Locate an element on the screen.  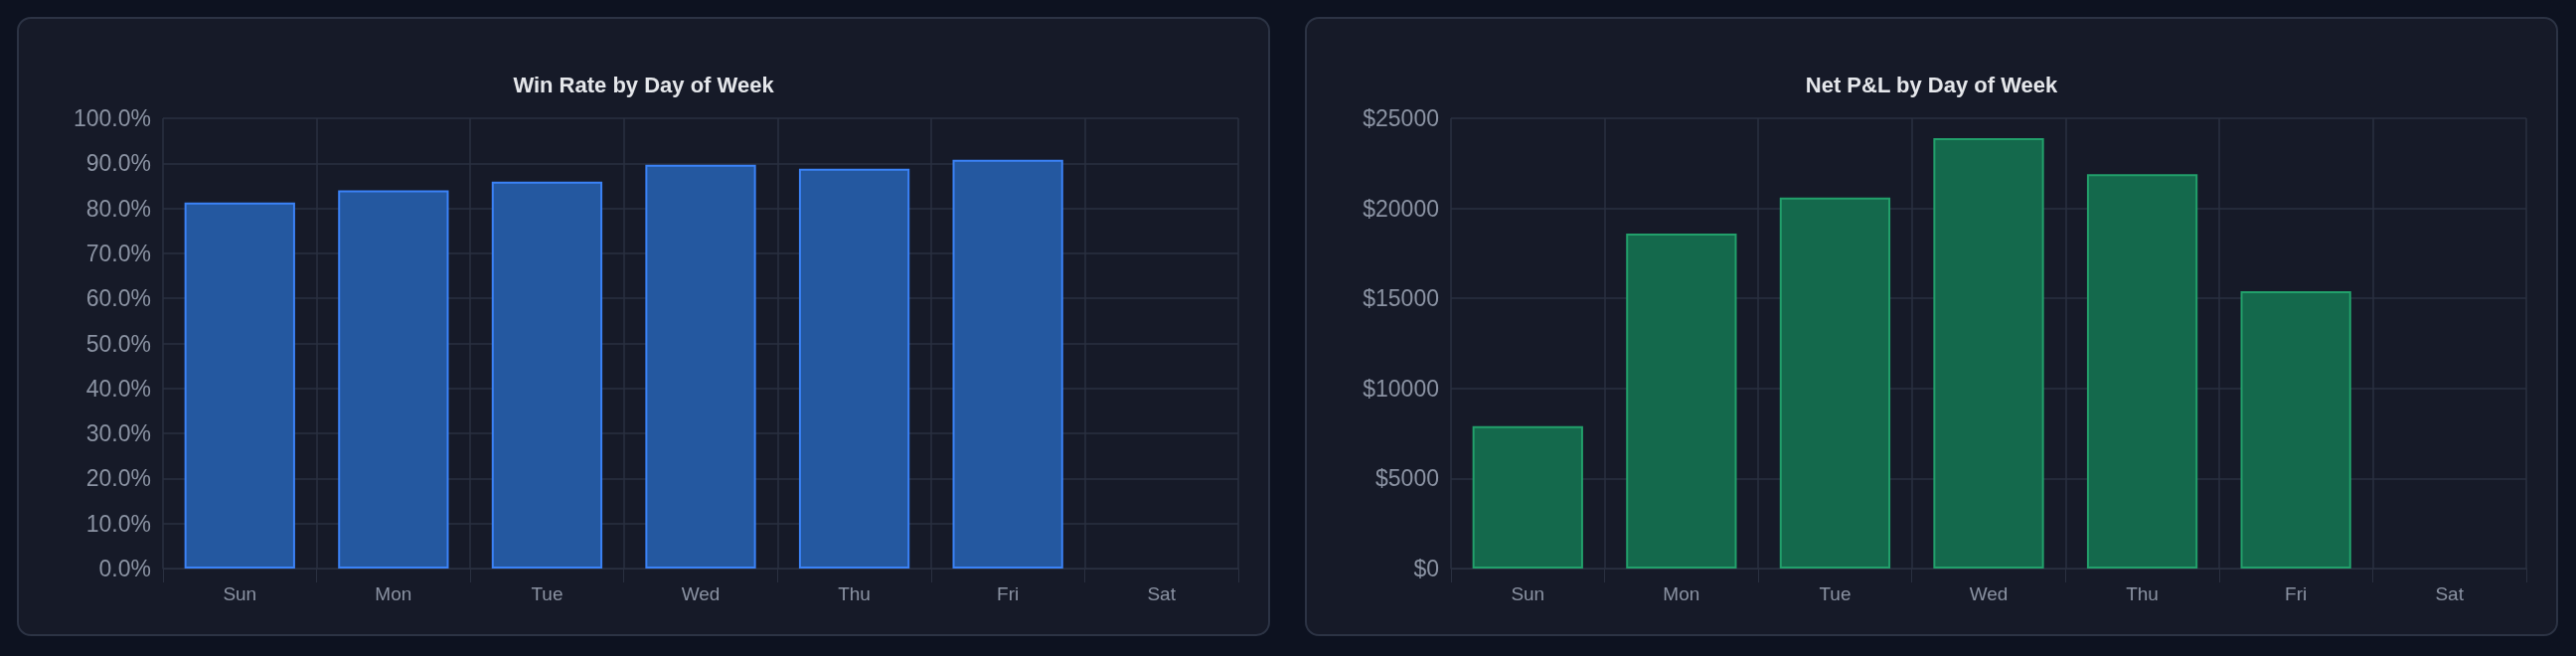
y-tick-label: 50.0% is located at coordinates (118, 343).